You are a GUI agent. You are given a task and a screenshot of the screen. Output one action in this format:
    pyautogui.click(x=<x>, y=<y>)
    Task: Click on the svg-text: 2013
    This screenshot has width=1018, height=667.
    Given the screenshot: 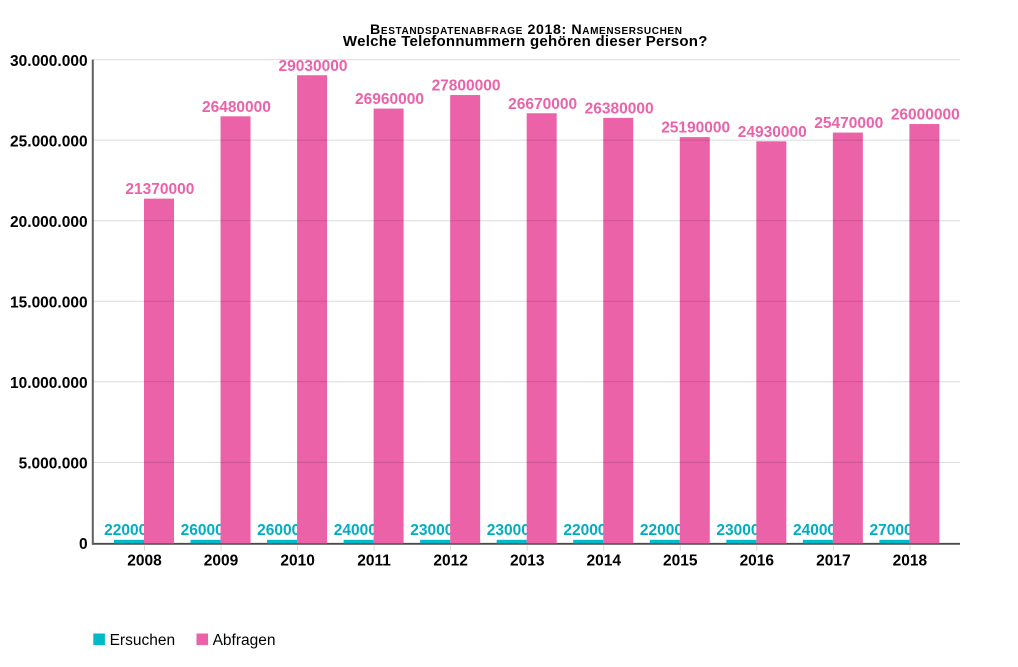 What is the action you would take?
    pyautogui.click(x=527, y=561)
    